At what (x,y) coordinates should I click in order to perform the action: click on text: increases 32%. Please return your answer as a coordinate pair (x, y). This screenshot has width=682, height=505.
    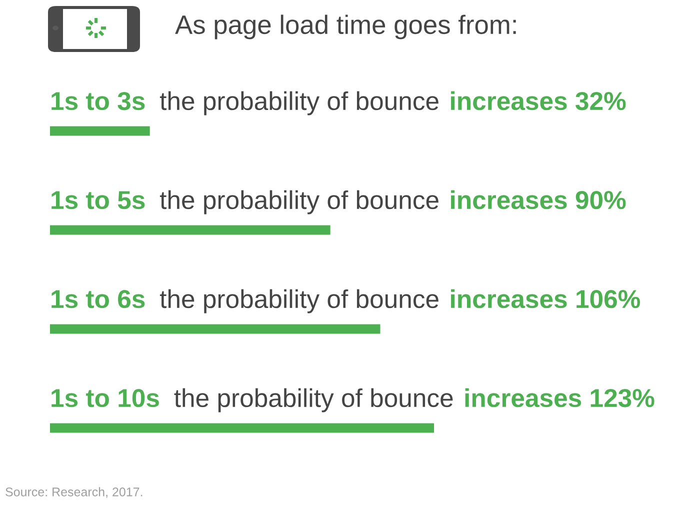
    Looking at the image, I should click on (538, 100).